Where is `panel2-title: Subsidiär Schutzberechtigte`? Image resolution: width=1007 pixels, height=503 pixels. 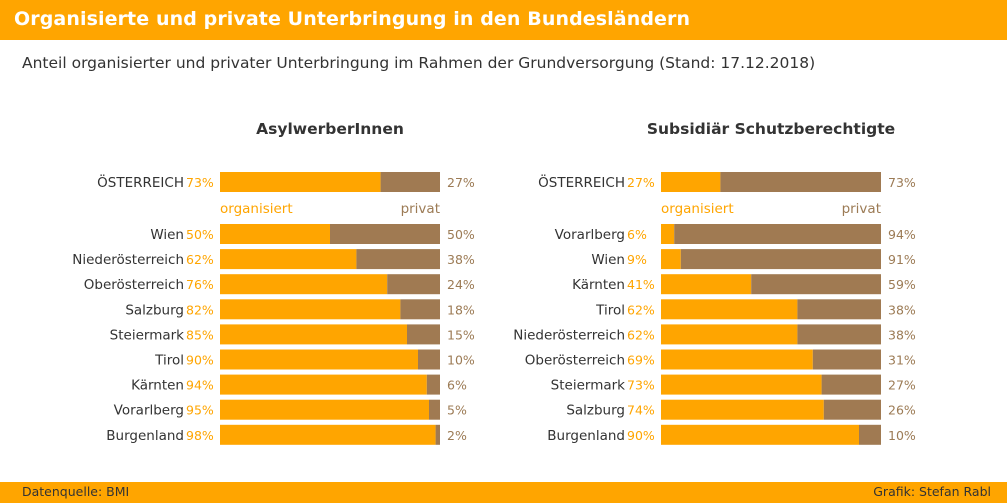 panel2-title: Subsidiär Schutzberechtigte is located at coordinates (771, 129).